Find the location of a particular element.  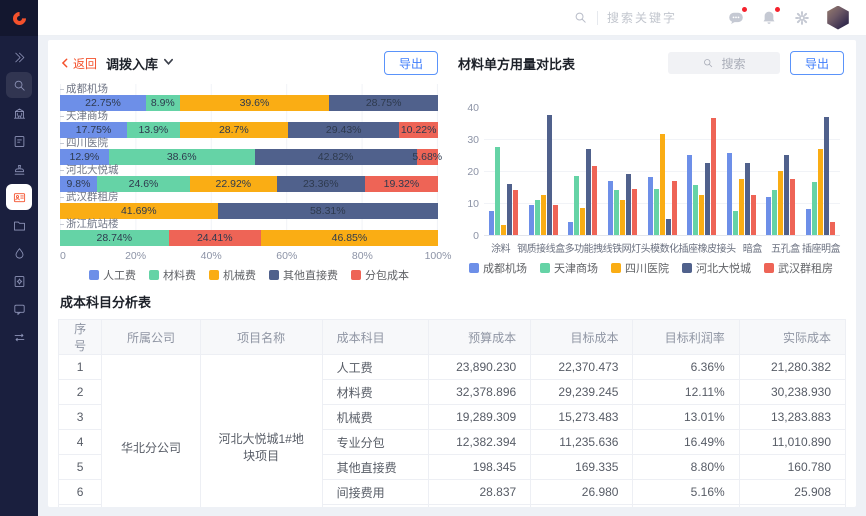

notifications-button is located at coordinates (770, 16).